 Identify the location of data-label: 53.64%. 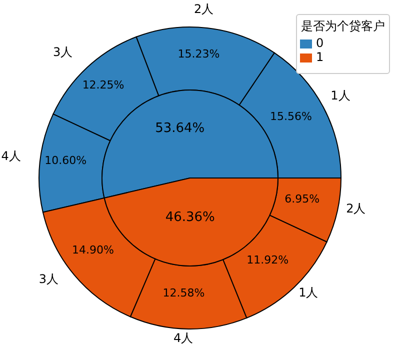
(180, 128).